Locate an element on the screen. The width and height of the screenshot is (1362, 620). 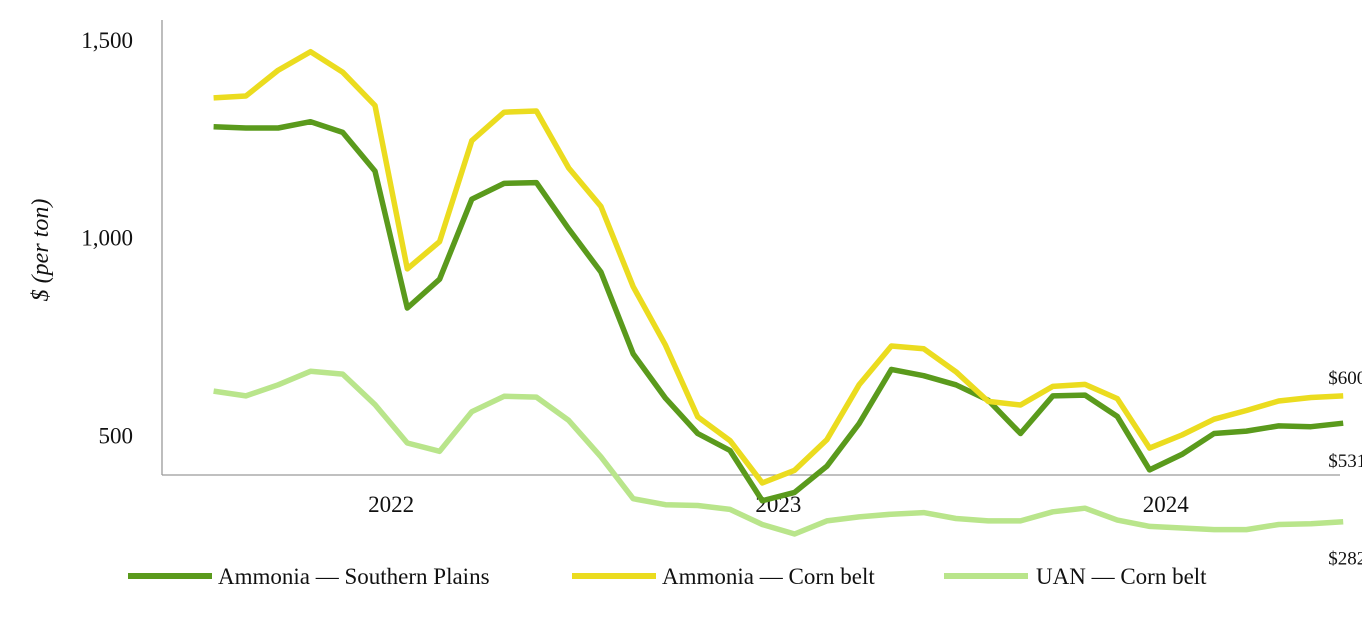
end-label-ammonia-corn-belt: $600 is located at coordinates (1345, 378).